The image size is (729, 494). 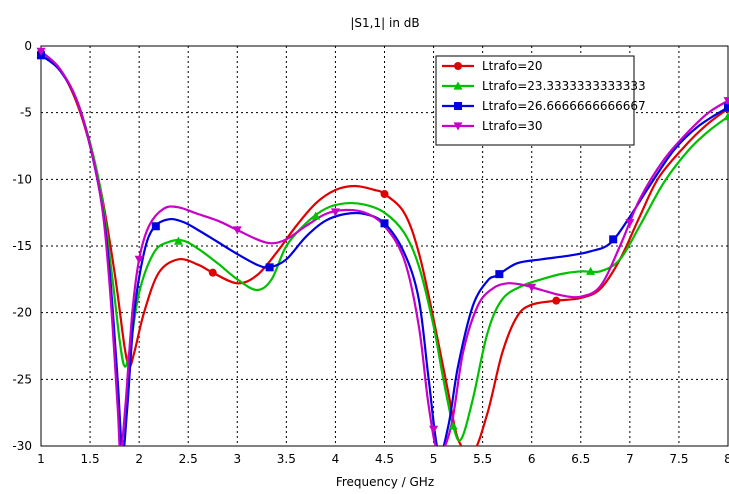 I want to click on chart-title: |S1,1| in dB, so click(x=384, y=23).